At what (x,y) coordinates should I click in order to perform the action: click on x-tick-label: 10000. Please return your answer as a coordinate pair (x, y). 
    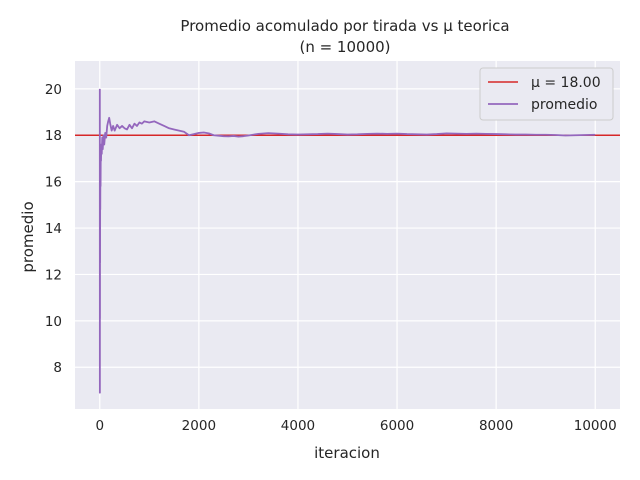
    Looking at the image, I should click on (595, 426).